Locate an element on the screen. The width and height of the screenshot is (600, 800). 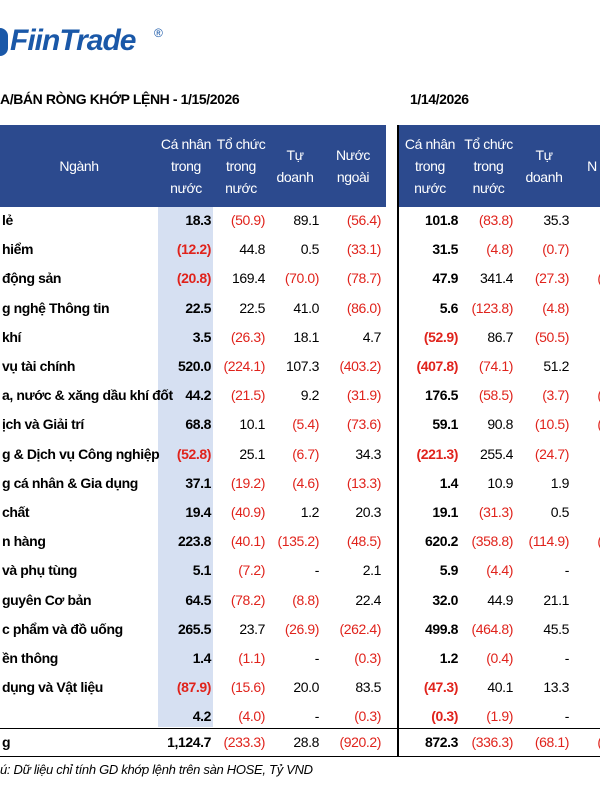
value-cell: (83.8) is located at coordinates (496, 220).